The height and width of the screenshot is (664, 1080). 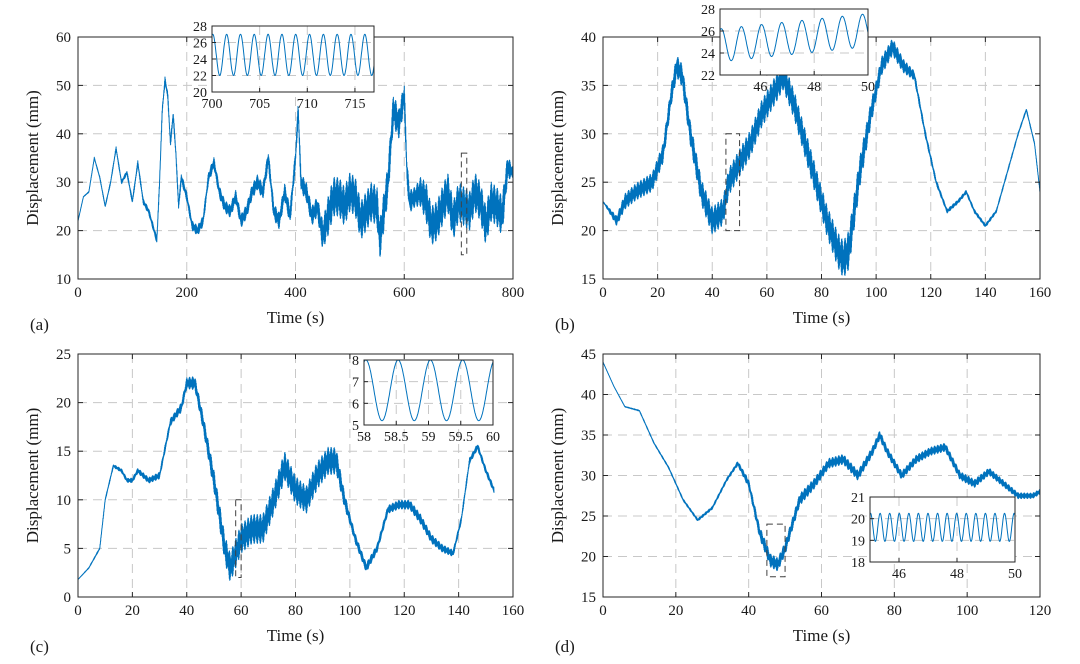 I want to click on inset-d: 46 48 50 18 19 20 21, so click(x=936, y=536).